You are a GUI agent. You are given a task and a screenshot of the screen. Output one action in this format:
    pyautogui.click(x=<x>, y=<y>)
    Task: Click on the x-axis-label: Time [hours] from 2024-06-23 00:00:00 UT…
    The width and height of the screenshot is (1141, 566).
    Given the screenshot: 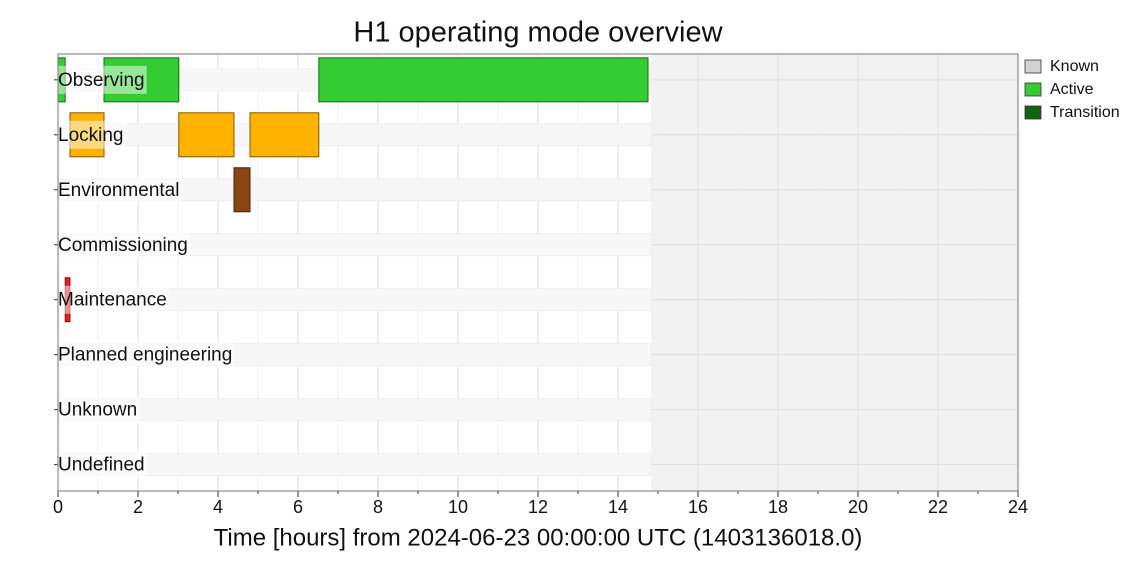 What is the action you would take?
    pyautogui.click(x=538, y=537)
    